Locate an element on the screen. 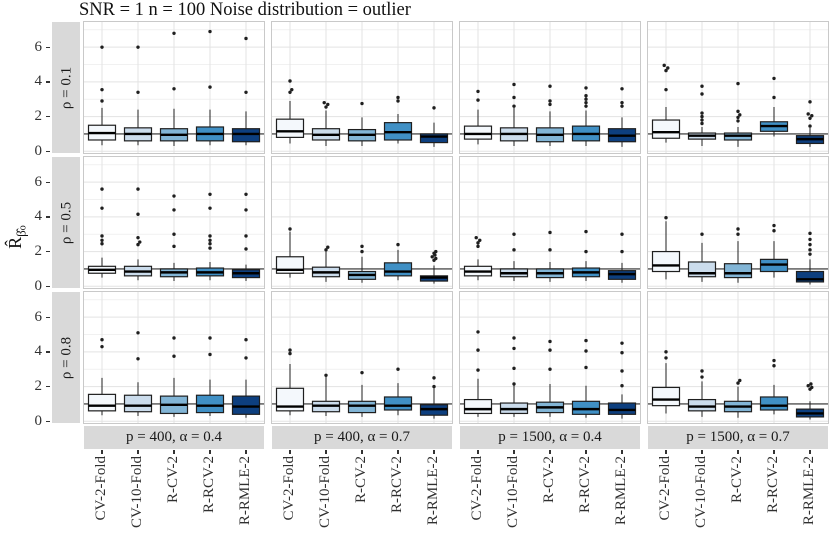 The image size is (830, 554). y-tick-label: 6 is located at coordinates (38, 316).